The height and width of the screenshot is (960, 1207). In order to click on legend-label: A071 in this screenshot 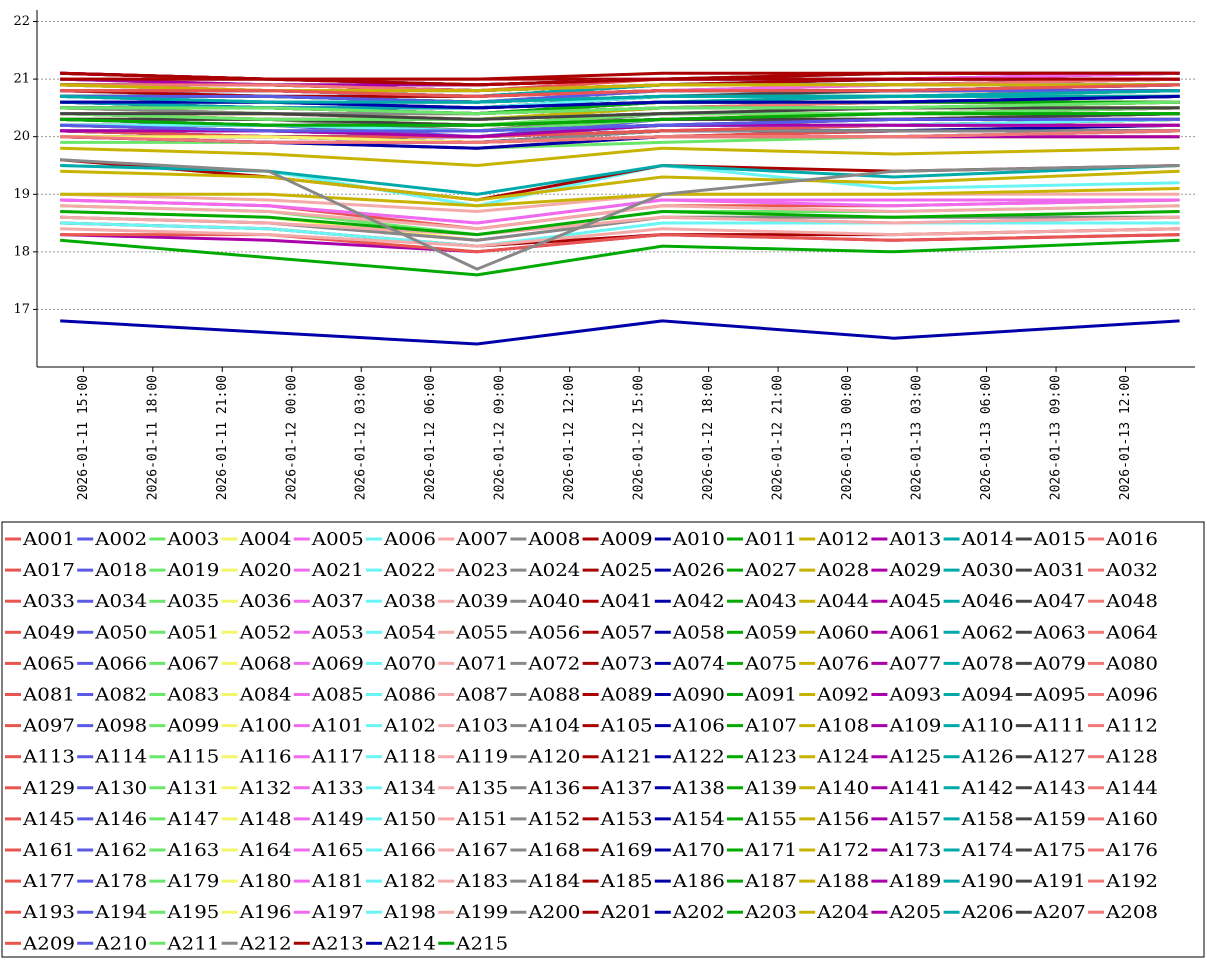, I will do `click(481, 663)`.